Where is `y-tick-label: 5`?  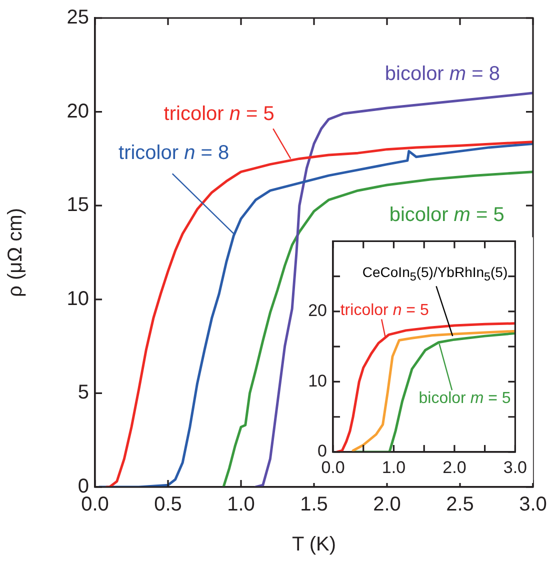 y-tick-label: 5 is located at coordinates (83, 393).